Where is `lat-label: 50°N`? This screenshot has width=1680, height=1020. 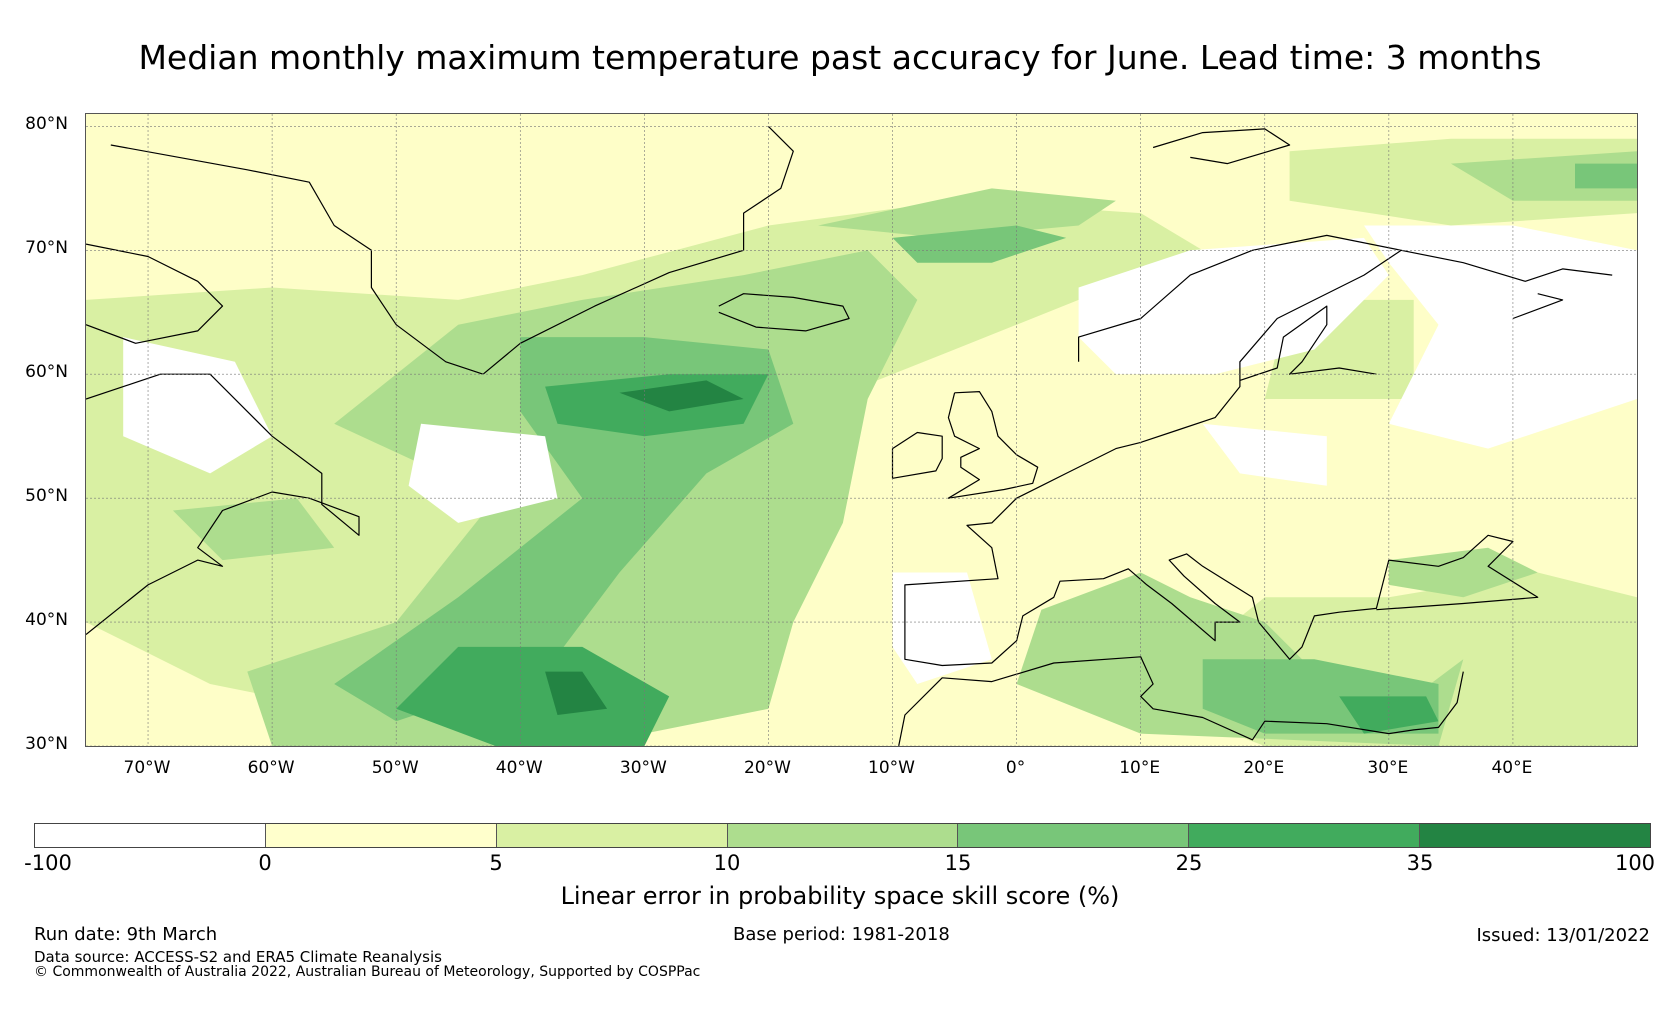
lat-label: 50°N is located at coordinates (46, 496).